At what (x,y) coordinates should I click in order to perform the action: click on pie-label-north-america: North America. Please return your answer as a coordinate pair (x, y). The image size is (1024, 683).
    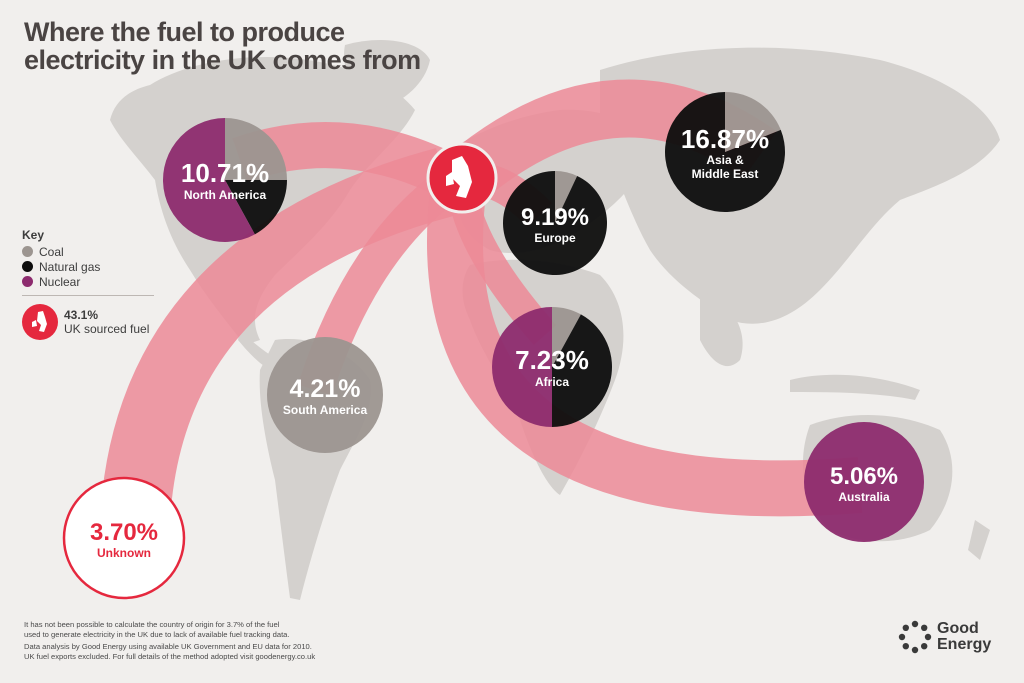
    Looking at the image, I should click on (225, 195).